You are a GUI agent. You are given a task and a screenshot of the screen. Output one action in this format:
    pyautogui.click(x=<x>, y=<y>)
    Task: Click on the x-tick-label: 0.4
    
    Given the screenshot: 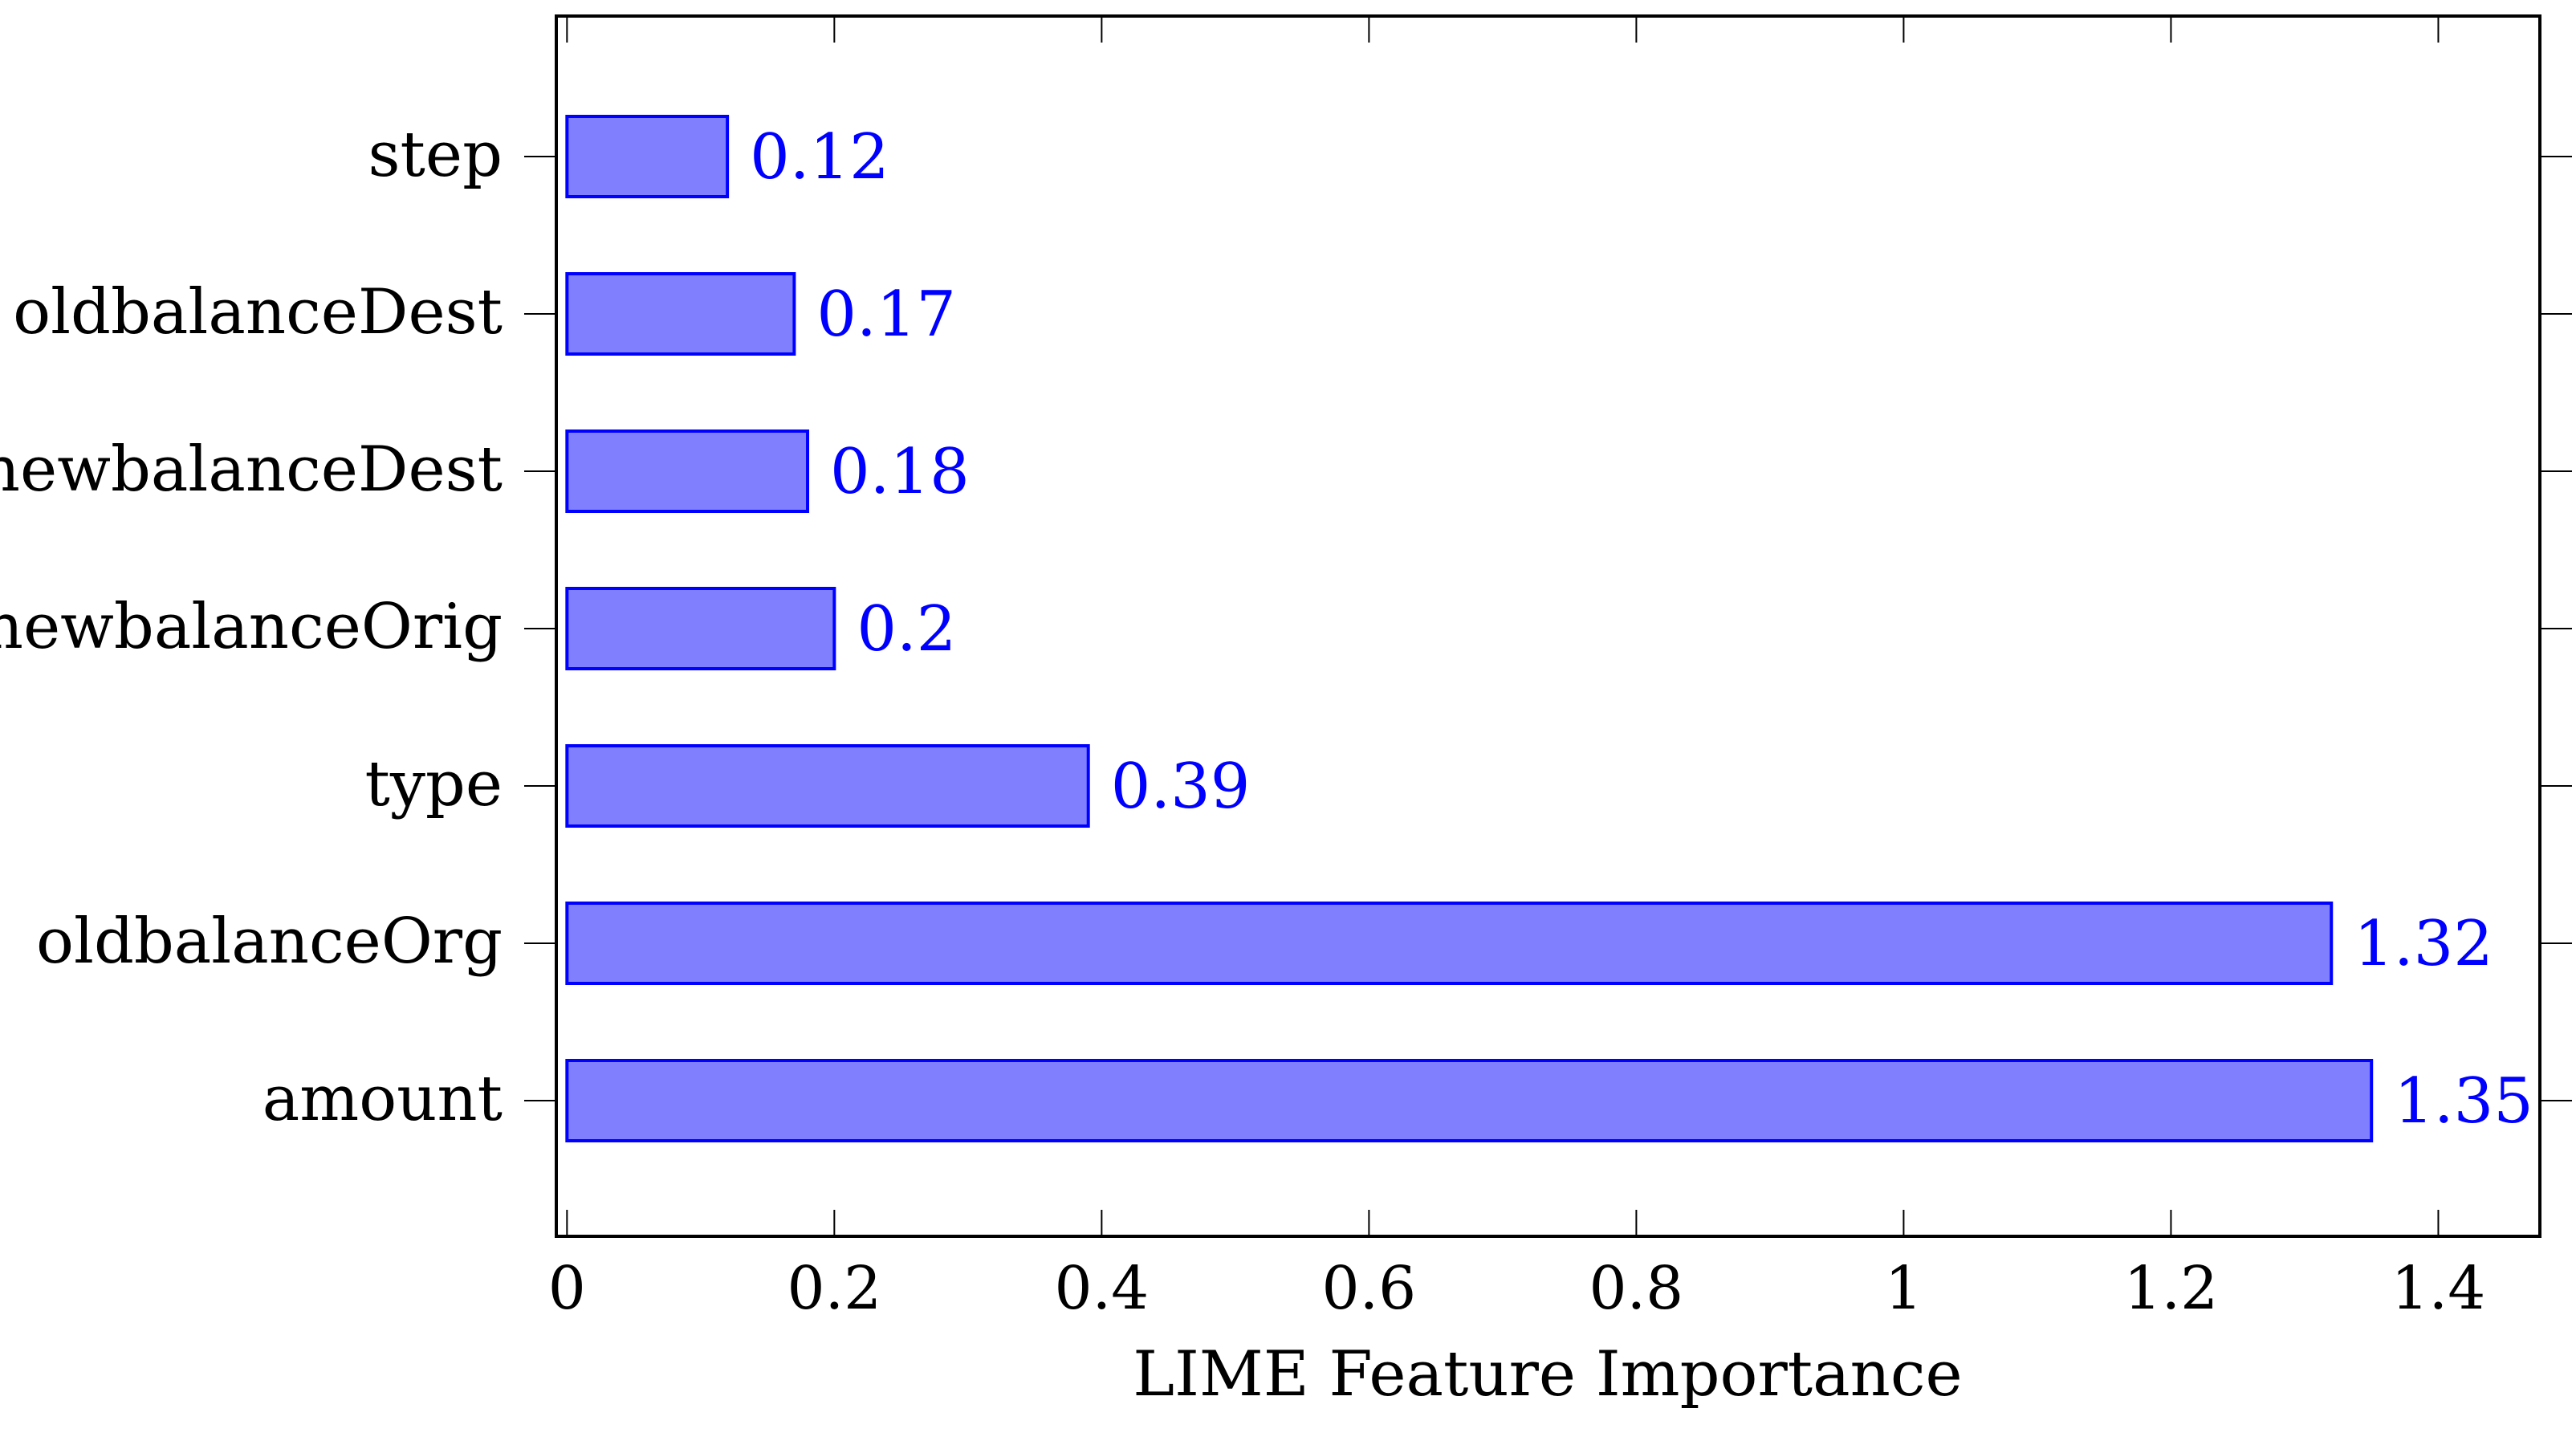 What is the action you would take?
    pyautogui.click(x=1102, y=1288)
    